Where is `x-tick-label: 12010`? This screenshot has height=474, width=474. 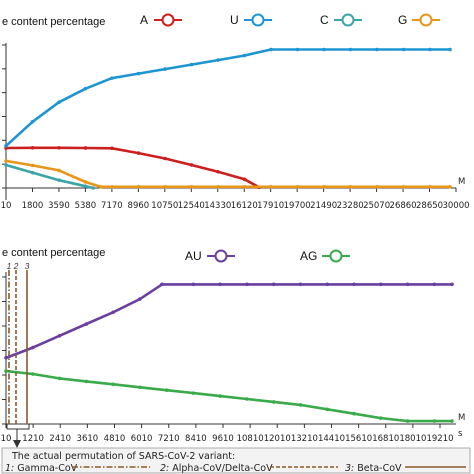
x-tick-label: 12010 is located at coordinates (277, 439).